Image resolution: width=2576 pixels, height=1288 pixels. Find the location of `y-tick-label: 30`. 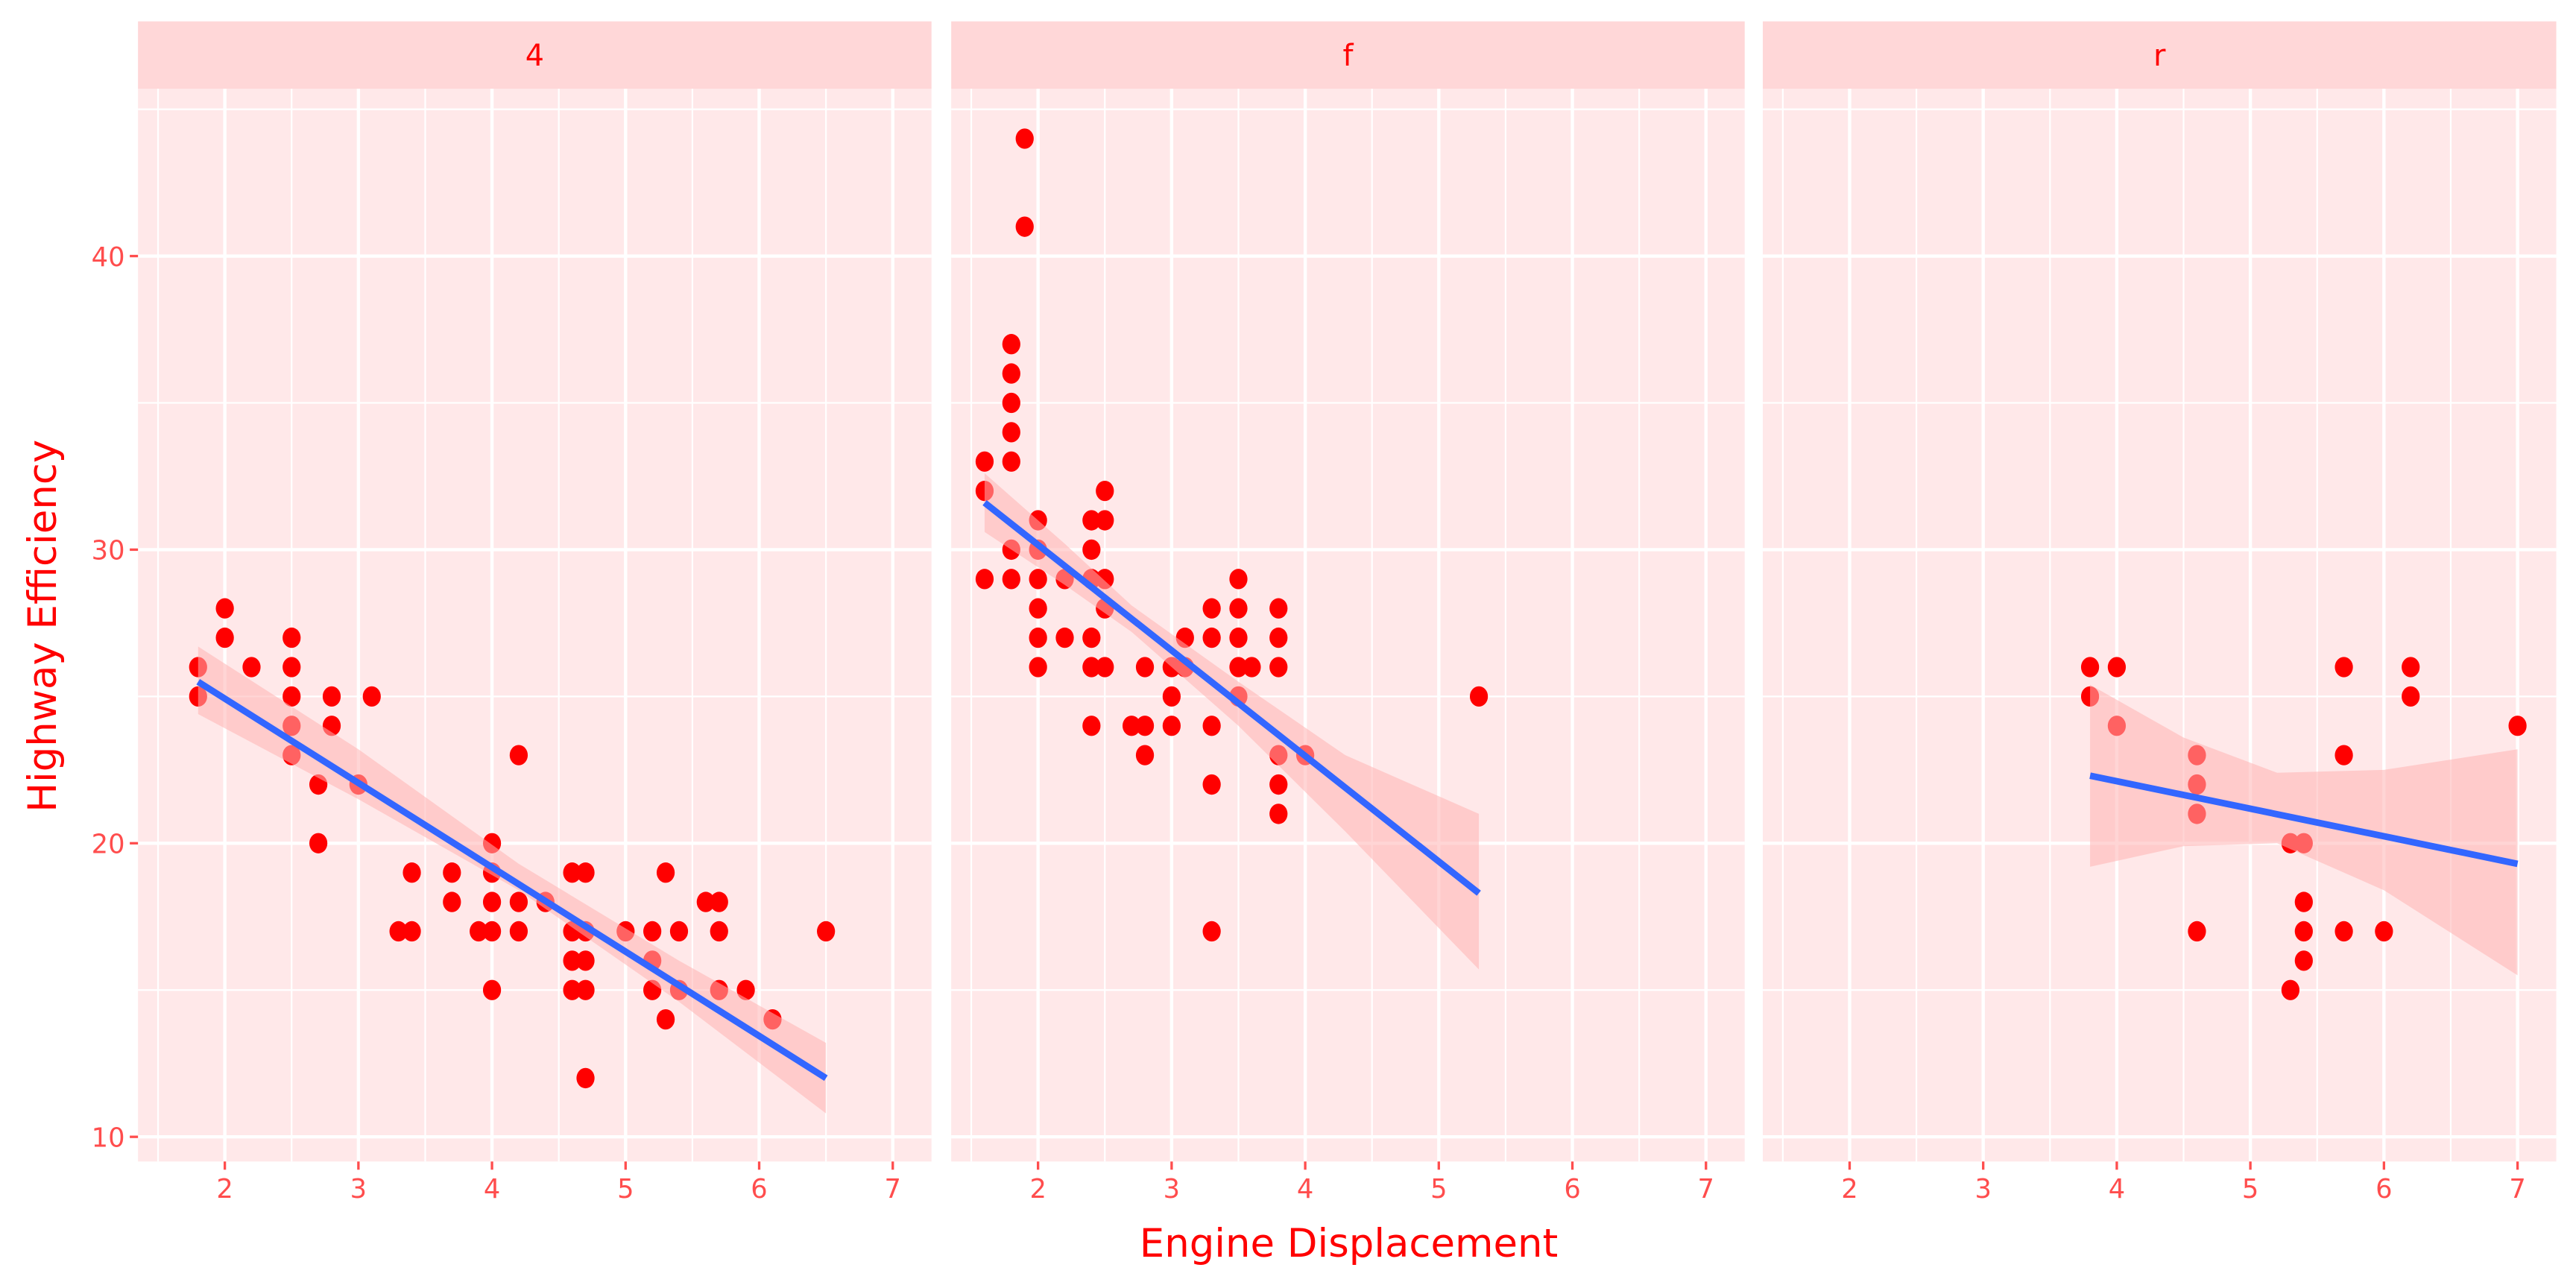

y-tick-label: 30 is located at coordinates (108, 551).